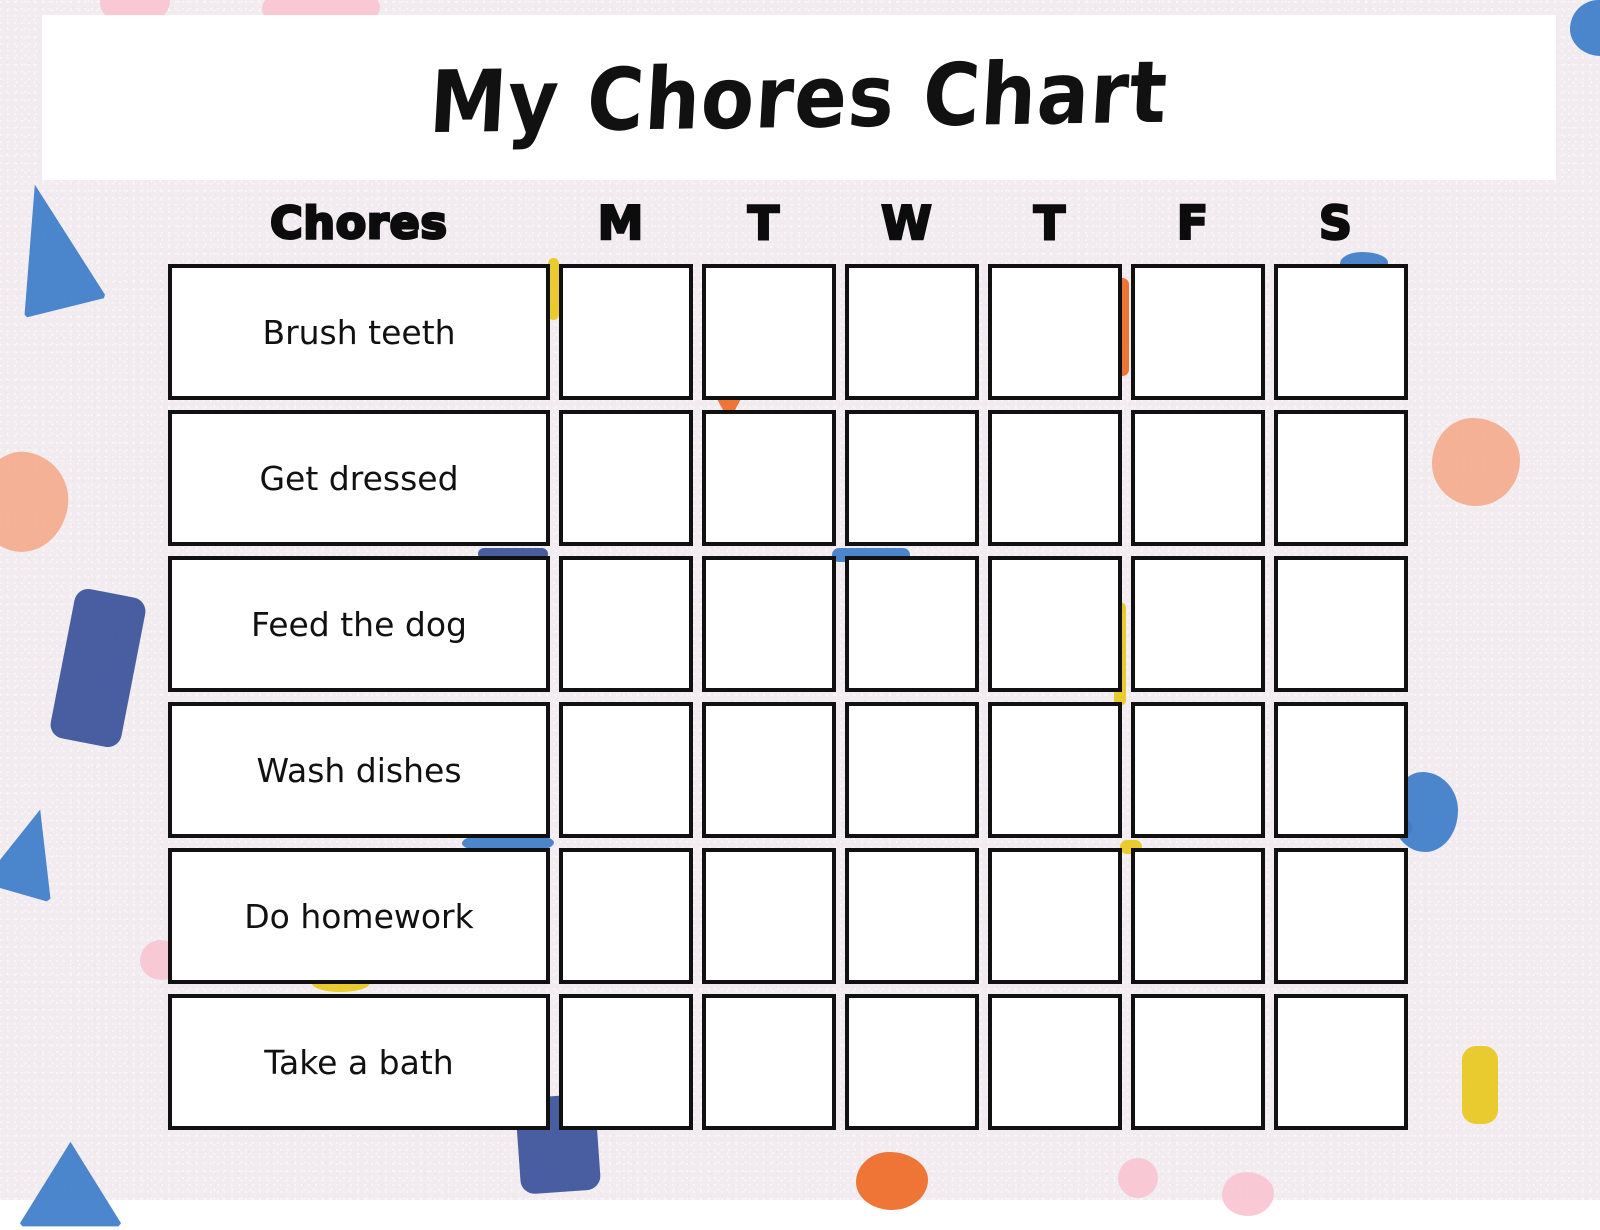  I want to click on pink-circle-bottom, so click(1138, 1178).